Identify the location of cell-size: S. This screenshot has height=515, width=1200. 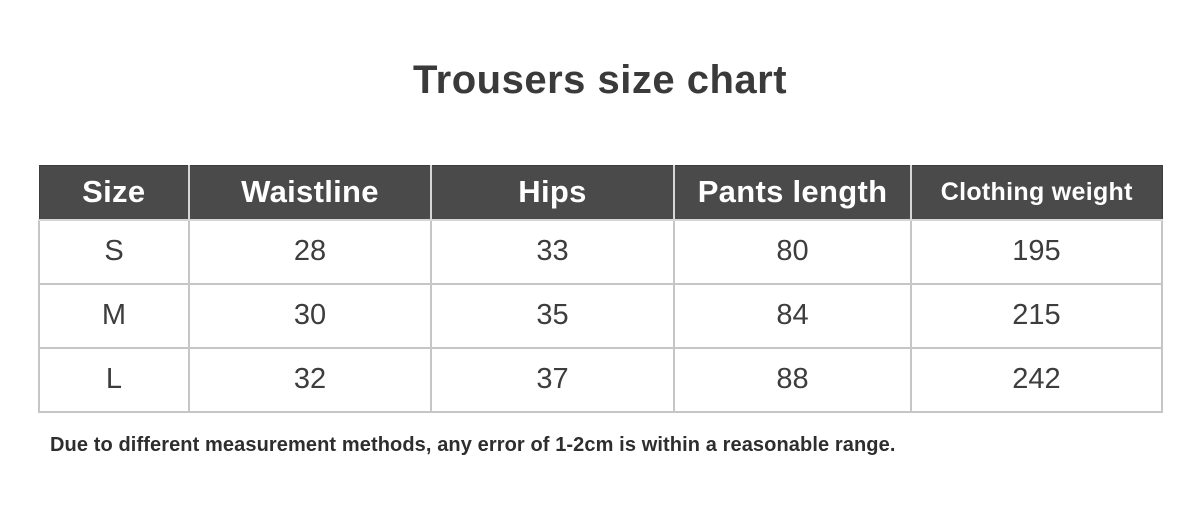
(114, 251).